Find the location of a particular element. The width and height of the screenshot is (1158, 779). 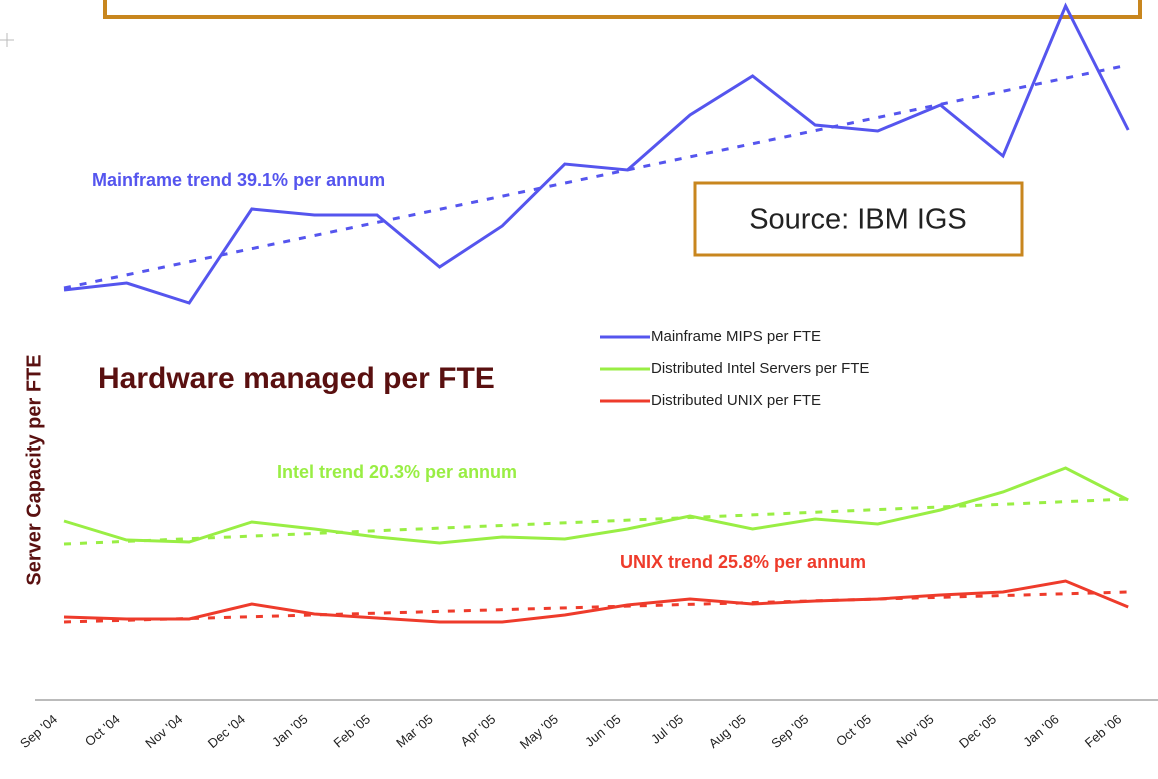

x-tick-label: Jan '05 is located at coordinates (289, 730).